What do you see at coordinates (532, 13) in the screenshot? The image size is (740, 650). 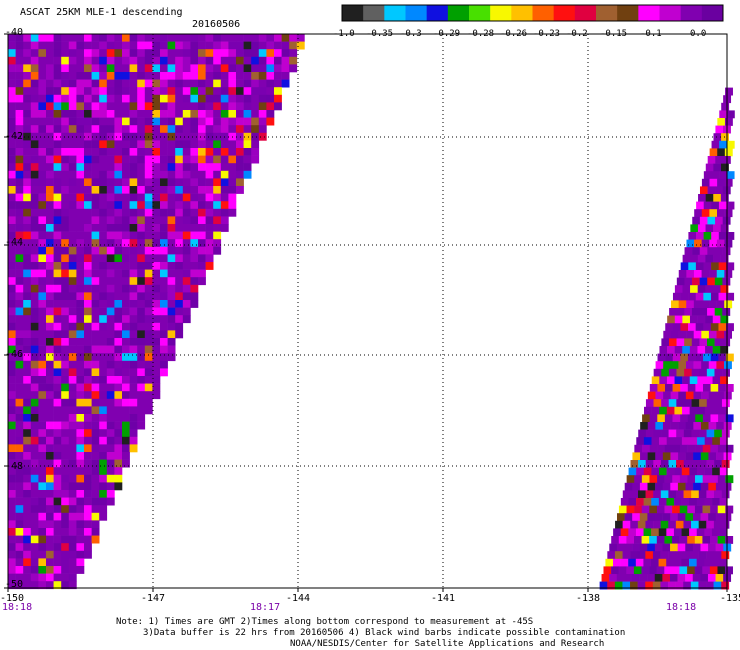 I see `colorbar-frame` at bounding box center [532, 13].